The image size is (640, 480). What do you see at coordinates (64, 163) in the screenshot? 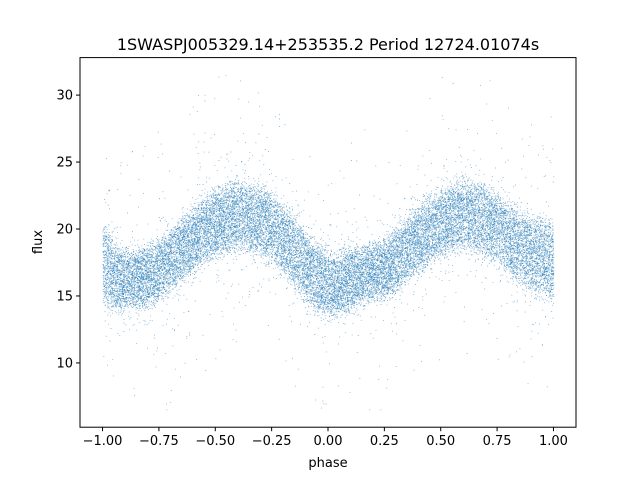
I see `y-tick-label: 25` at bounding box center [64, 163].